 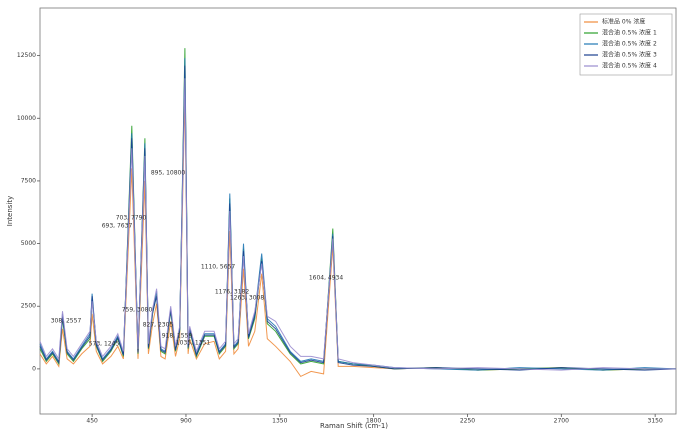 What do you see at coordinates (655, 421) in the screenshot?
I see `x-tick-label: 3150` at bounding box center [655, 421].